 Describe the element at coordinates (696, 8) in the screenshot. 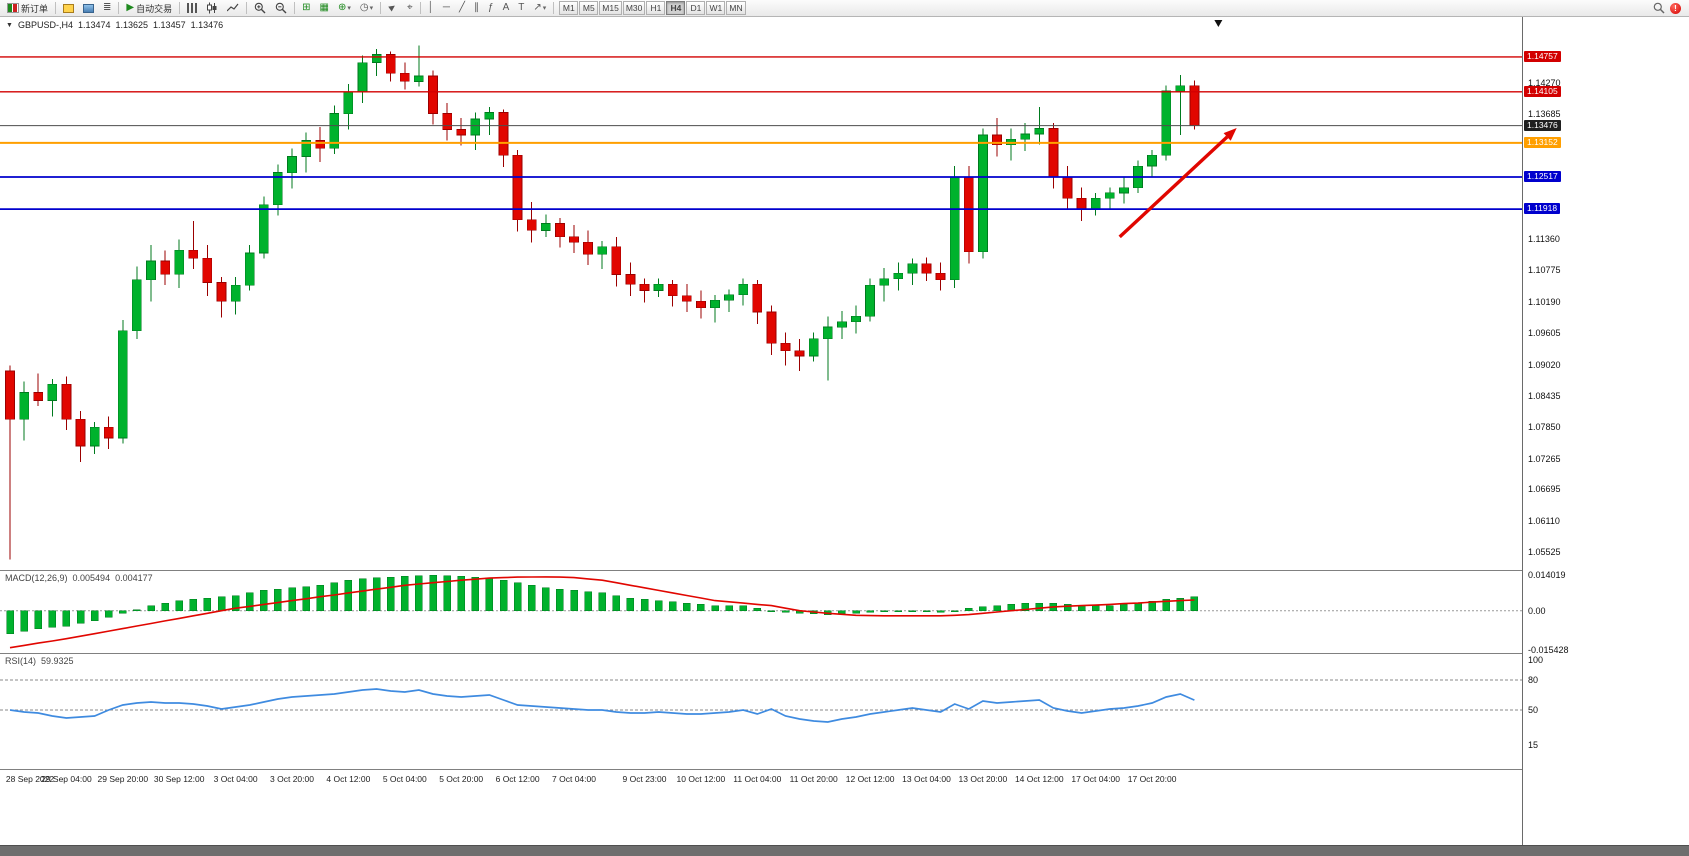

I see `tab-timeframe-d1: D1` at that location.